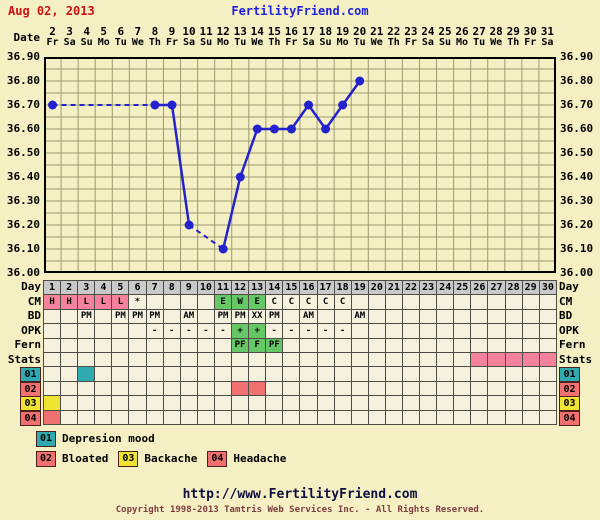 The image size is (600, 520). Describe the element at coordinates (188, 287) in the screenshot. I see `grid-cell: 9` at that location.